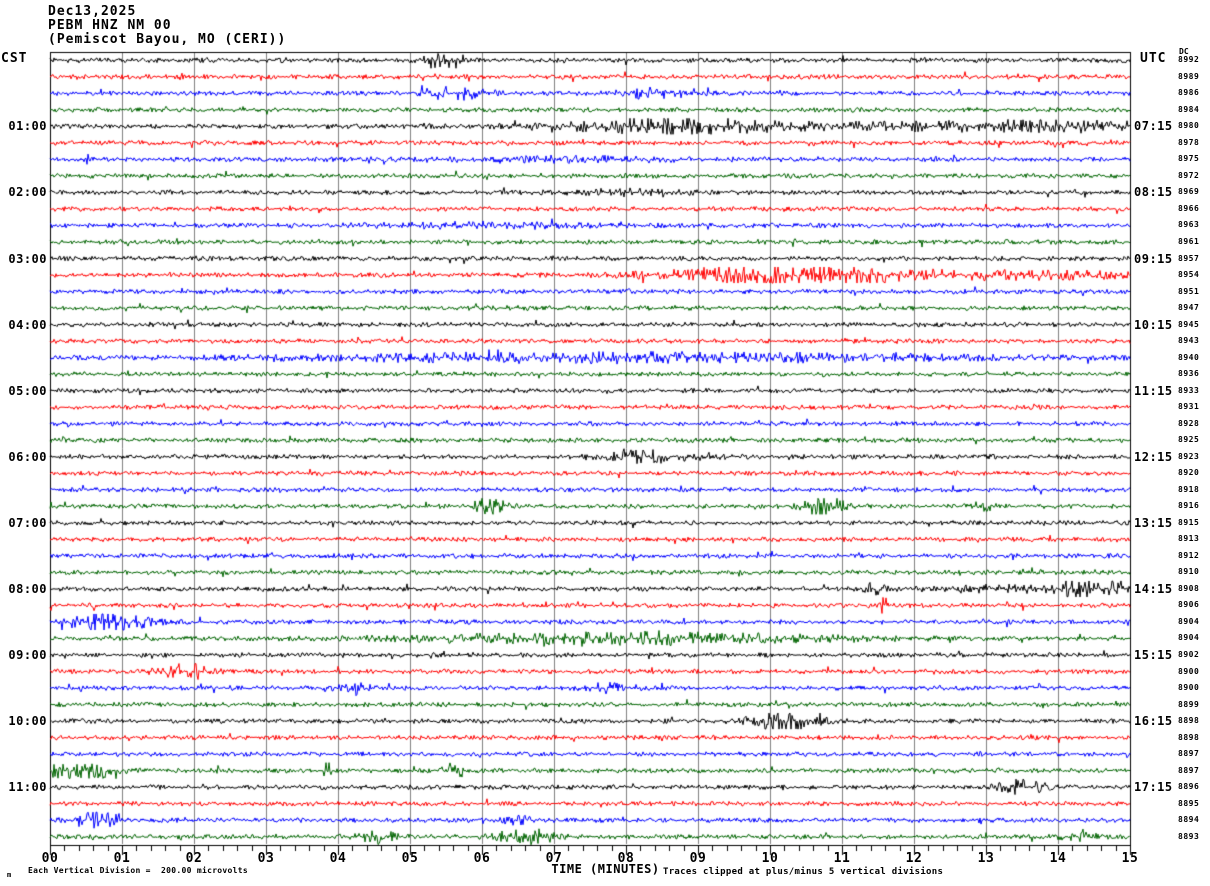 This screenshot has height=886, width=1210. What do you see at coordinates (1189, 440) in the screenshot?
I see `dc-offset-value: 8925` at bounding box center [1189, 440].